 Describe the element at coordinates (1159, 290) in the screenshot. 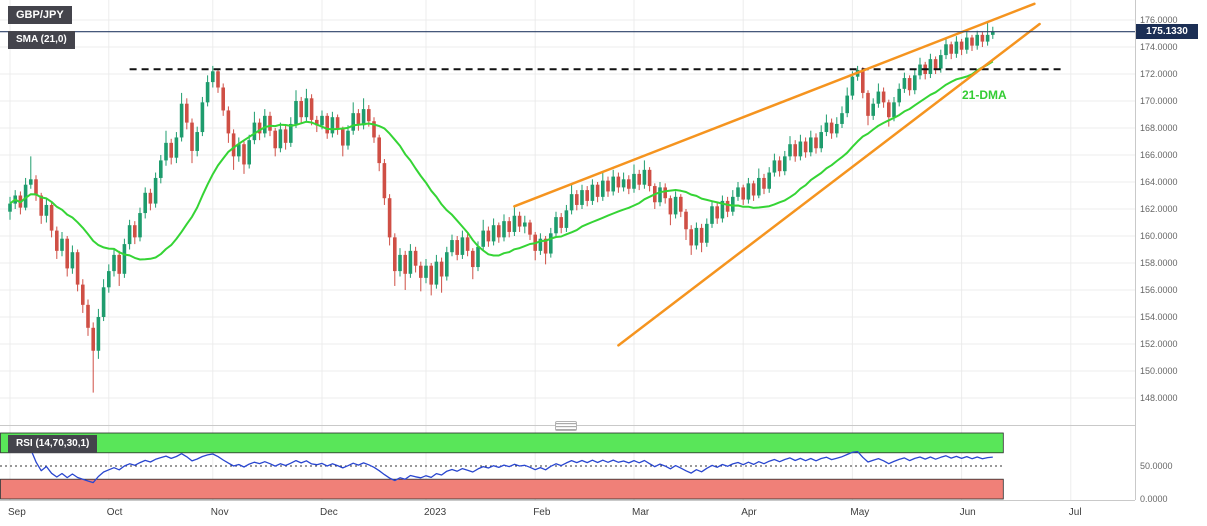

I see `price-axis-label: 156.0000` at that location.